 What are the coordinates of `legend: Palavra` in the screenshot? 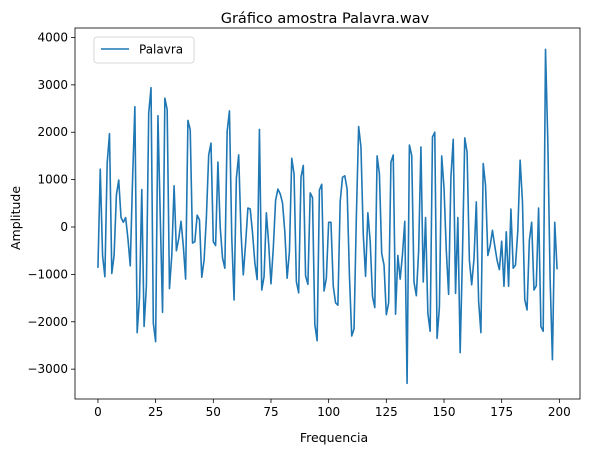 It's located at (144, 50).